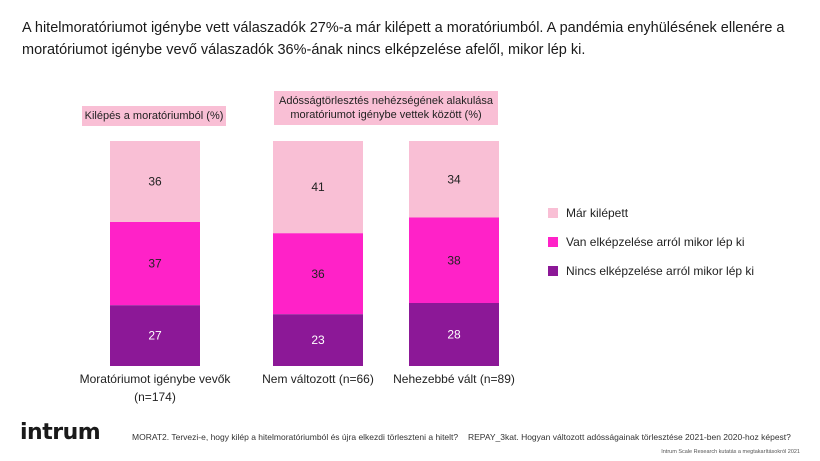  I want to click on data-label-1-1: 36, so click(155, 182).